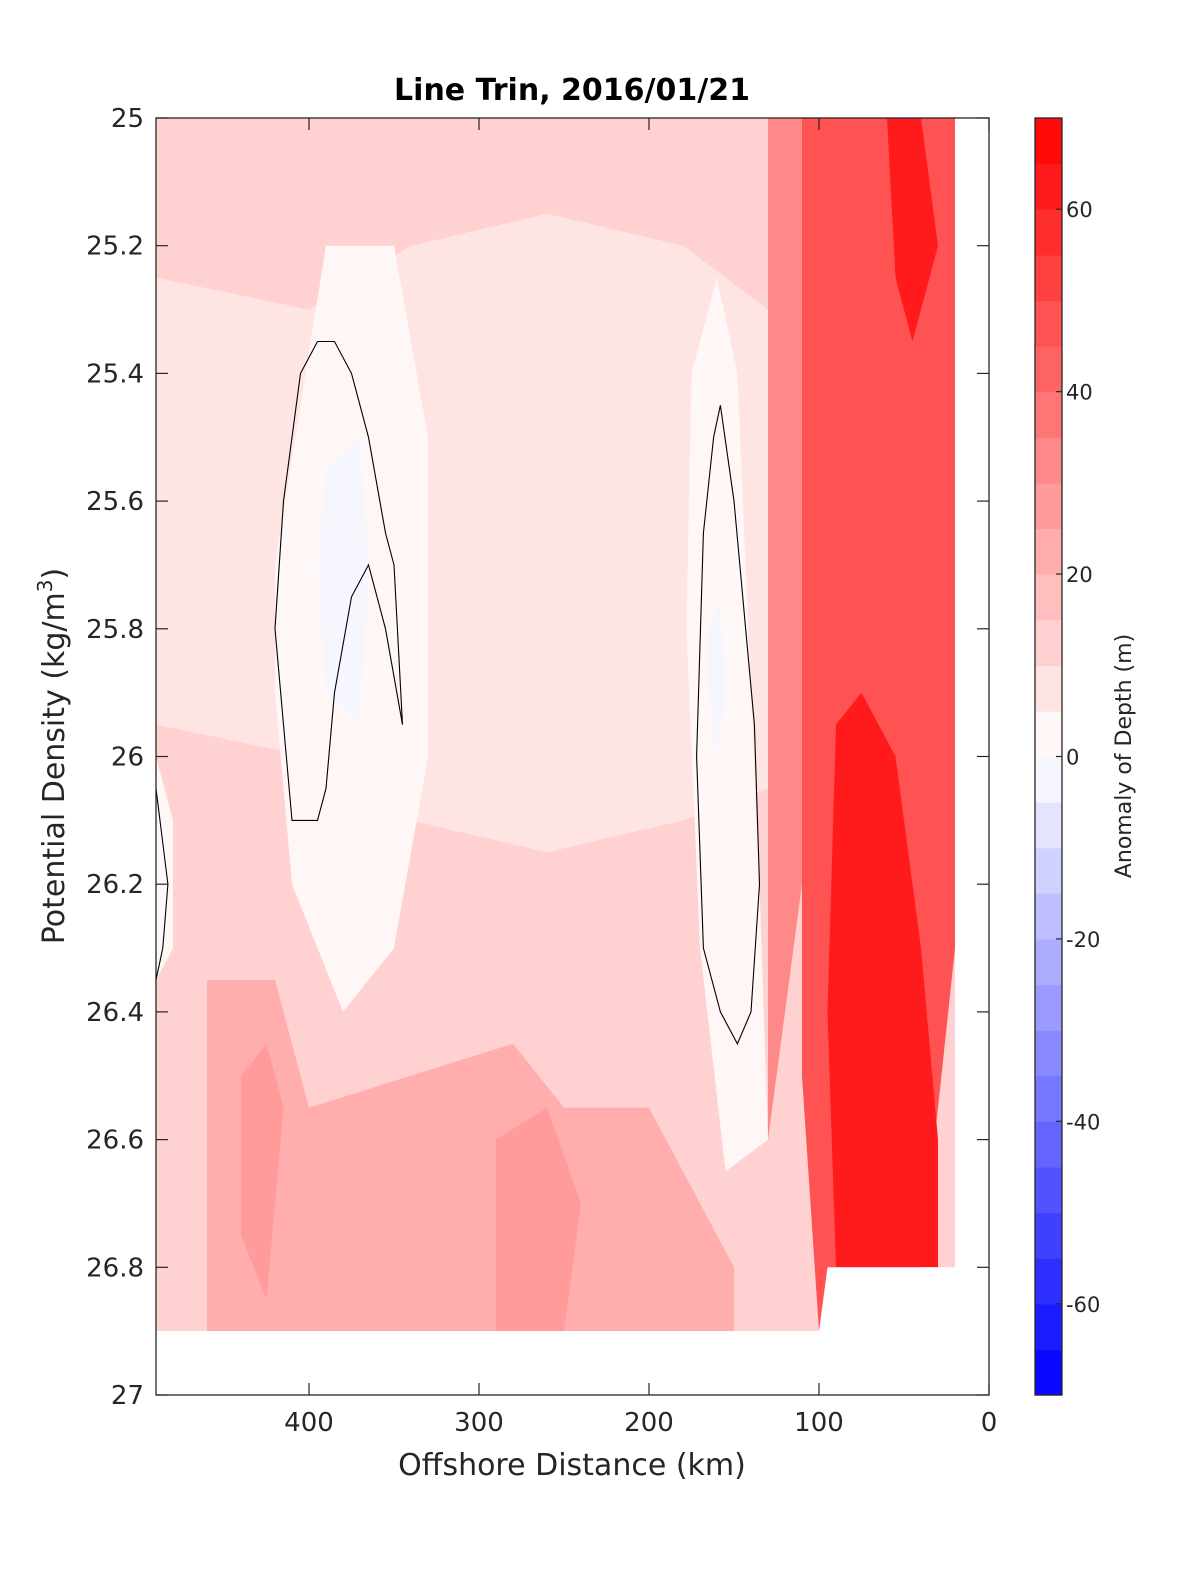 Image resolution: width=1200 pixels, height=1579 pixels. Describe the element at coordinates (1083, 940) in the screenshot. I see `colorbar-tick-label: -20` at that location.